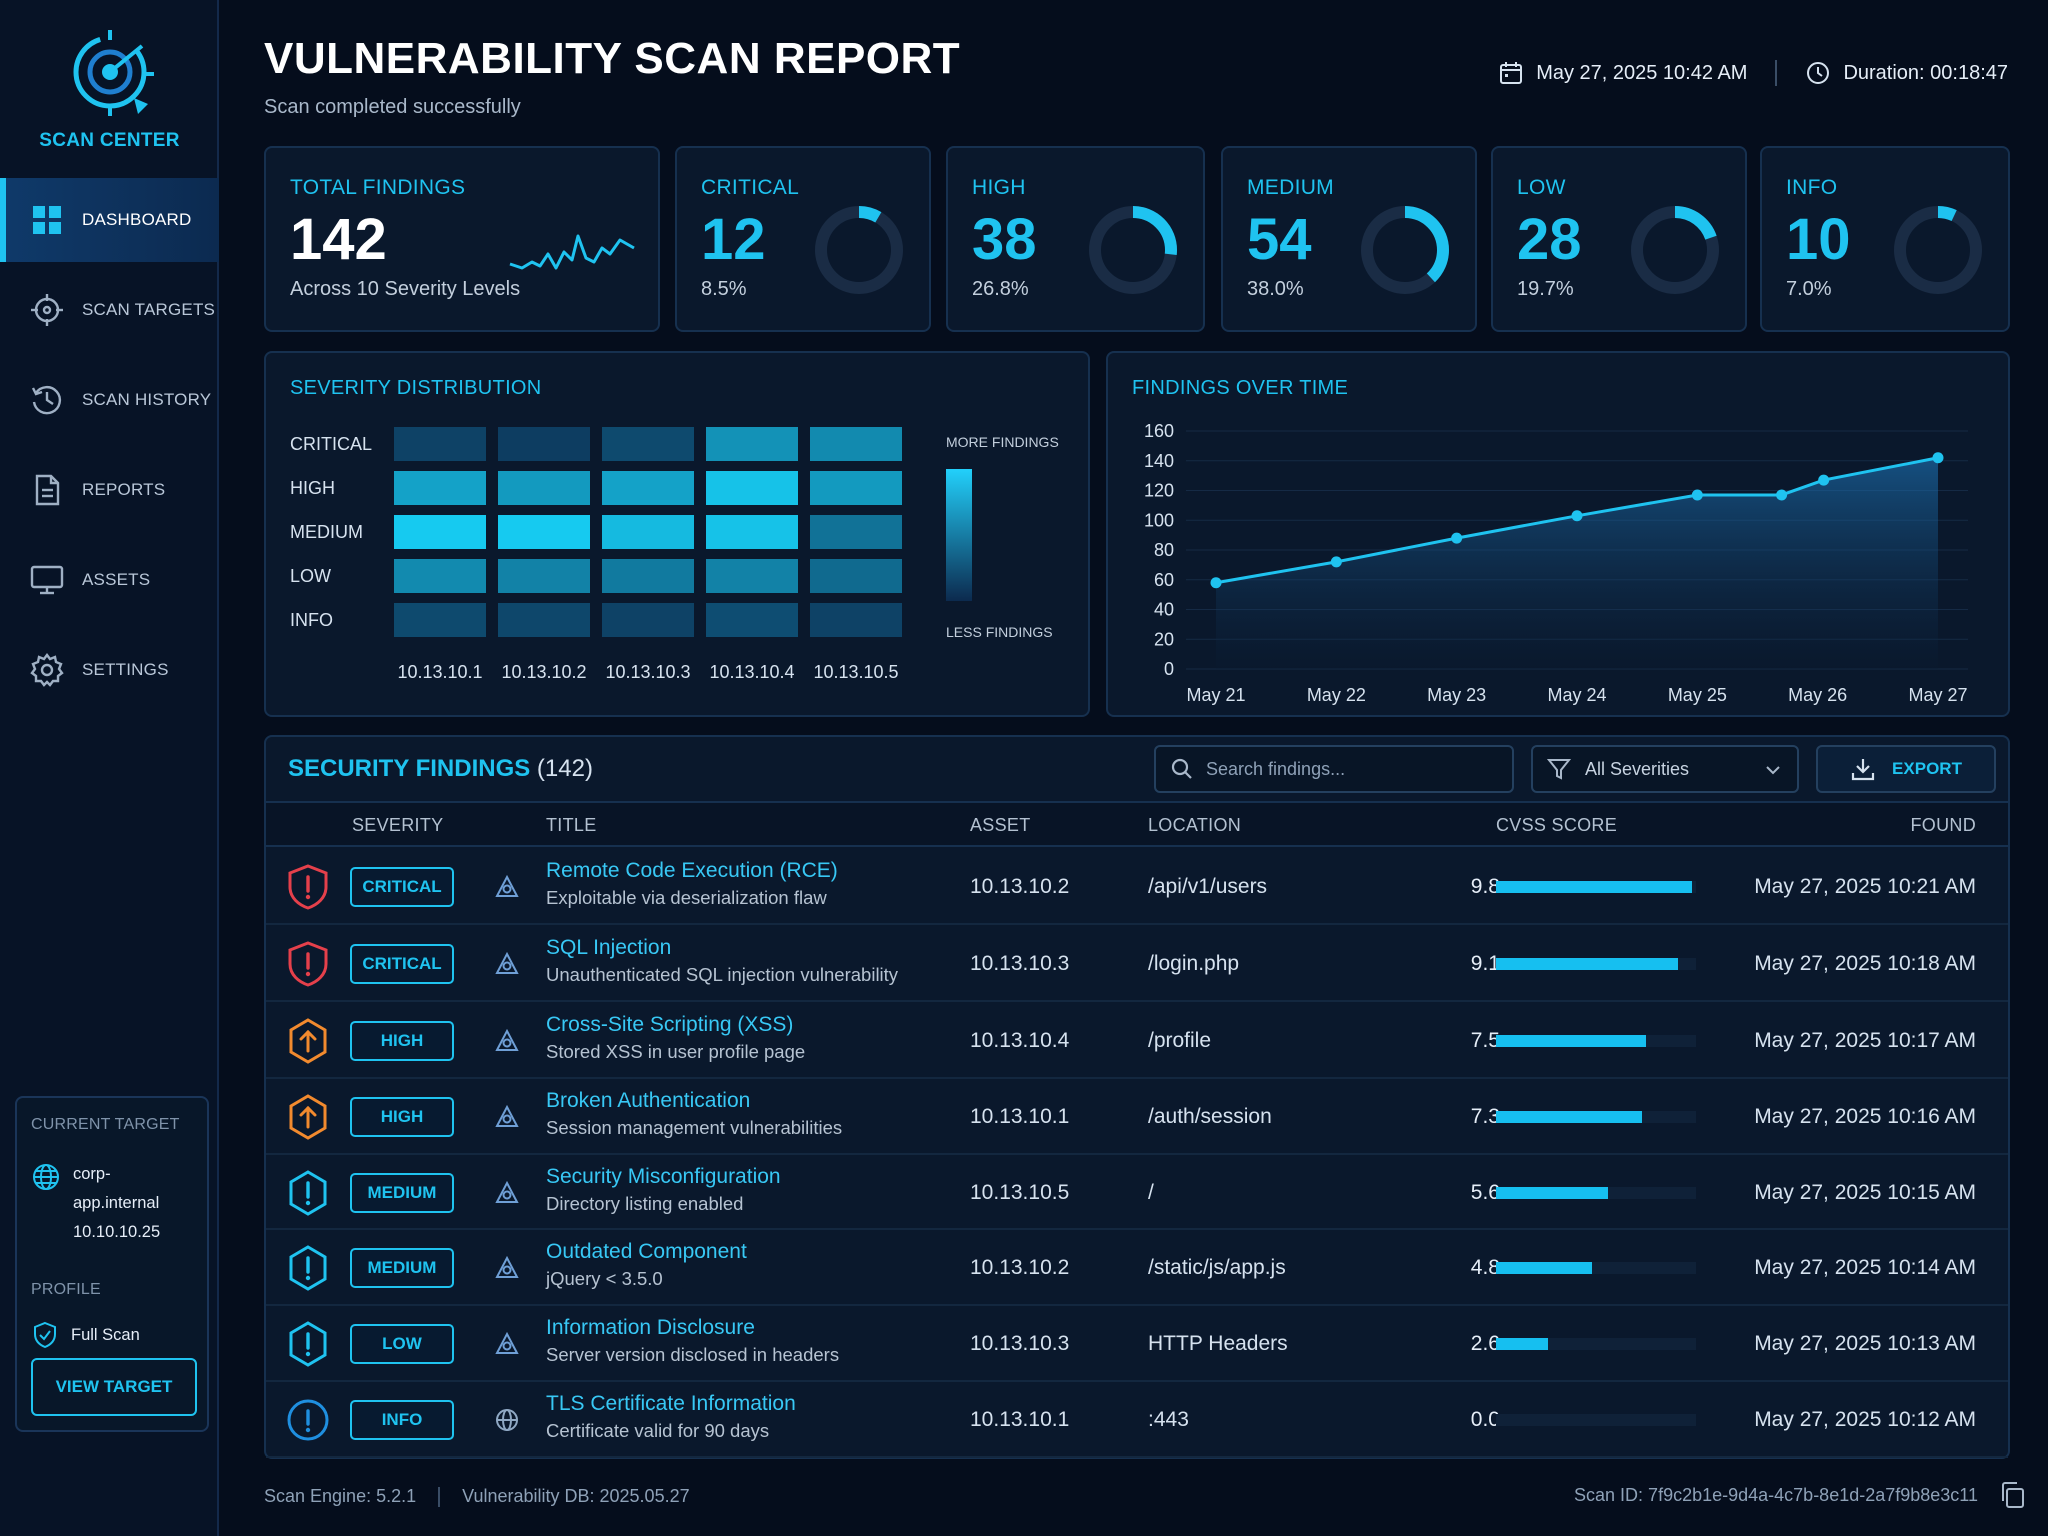  What do you see at coordinates (114, 1387) in the screenshot?
I see `view-target-button: VIEW TARGET` at bounding box center [114, 1387].